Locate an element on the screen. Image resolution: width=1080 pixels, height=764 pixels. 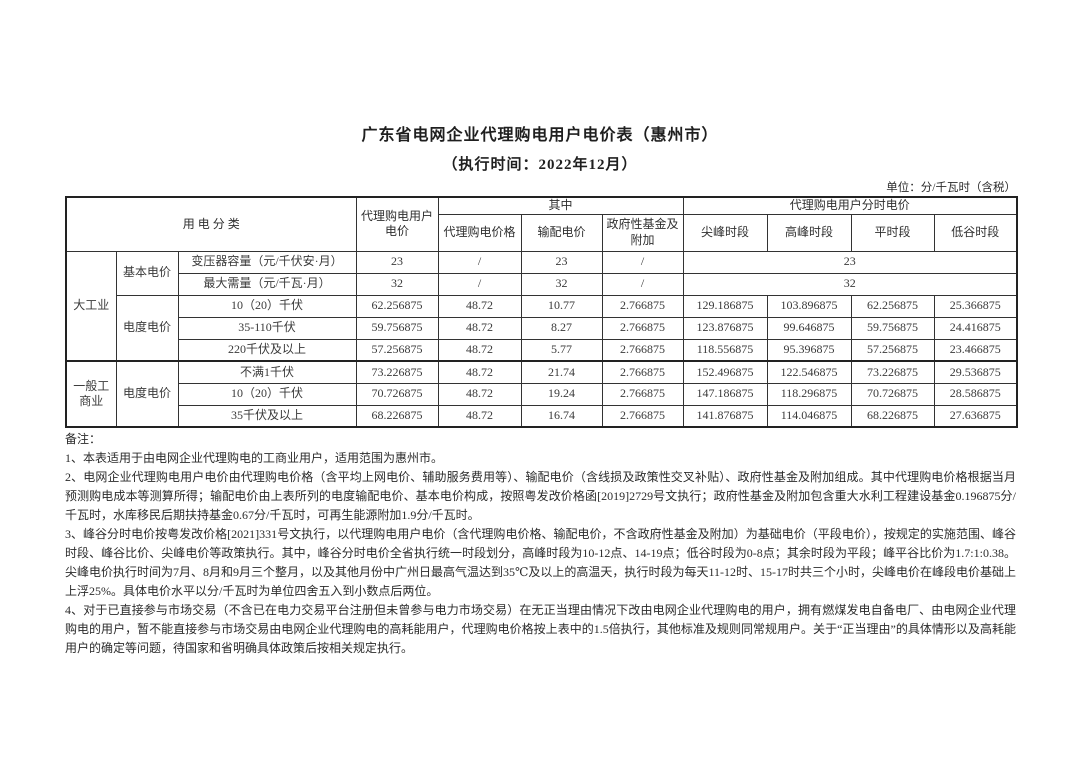
cell-item: 不满1千伏 is located at coordinates (267, 372).